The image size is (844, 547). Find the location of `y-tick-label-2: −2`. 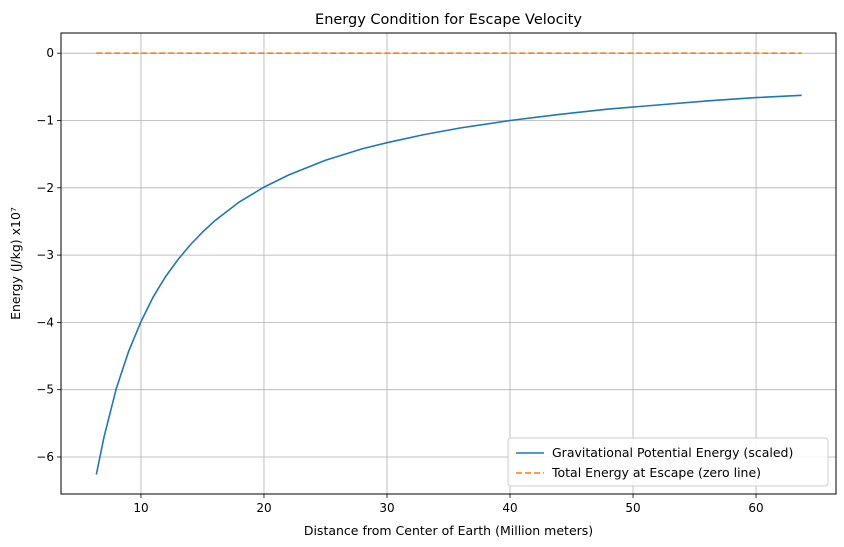

y-tick-label-2: −2 is located at coordinates (45, 188).